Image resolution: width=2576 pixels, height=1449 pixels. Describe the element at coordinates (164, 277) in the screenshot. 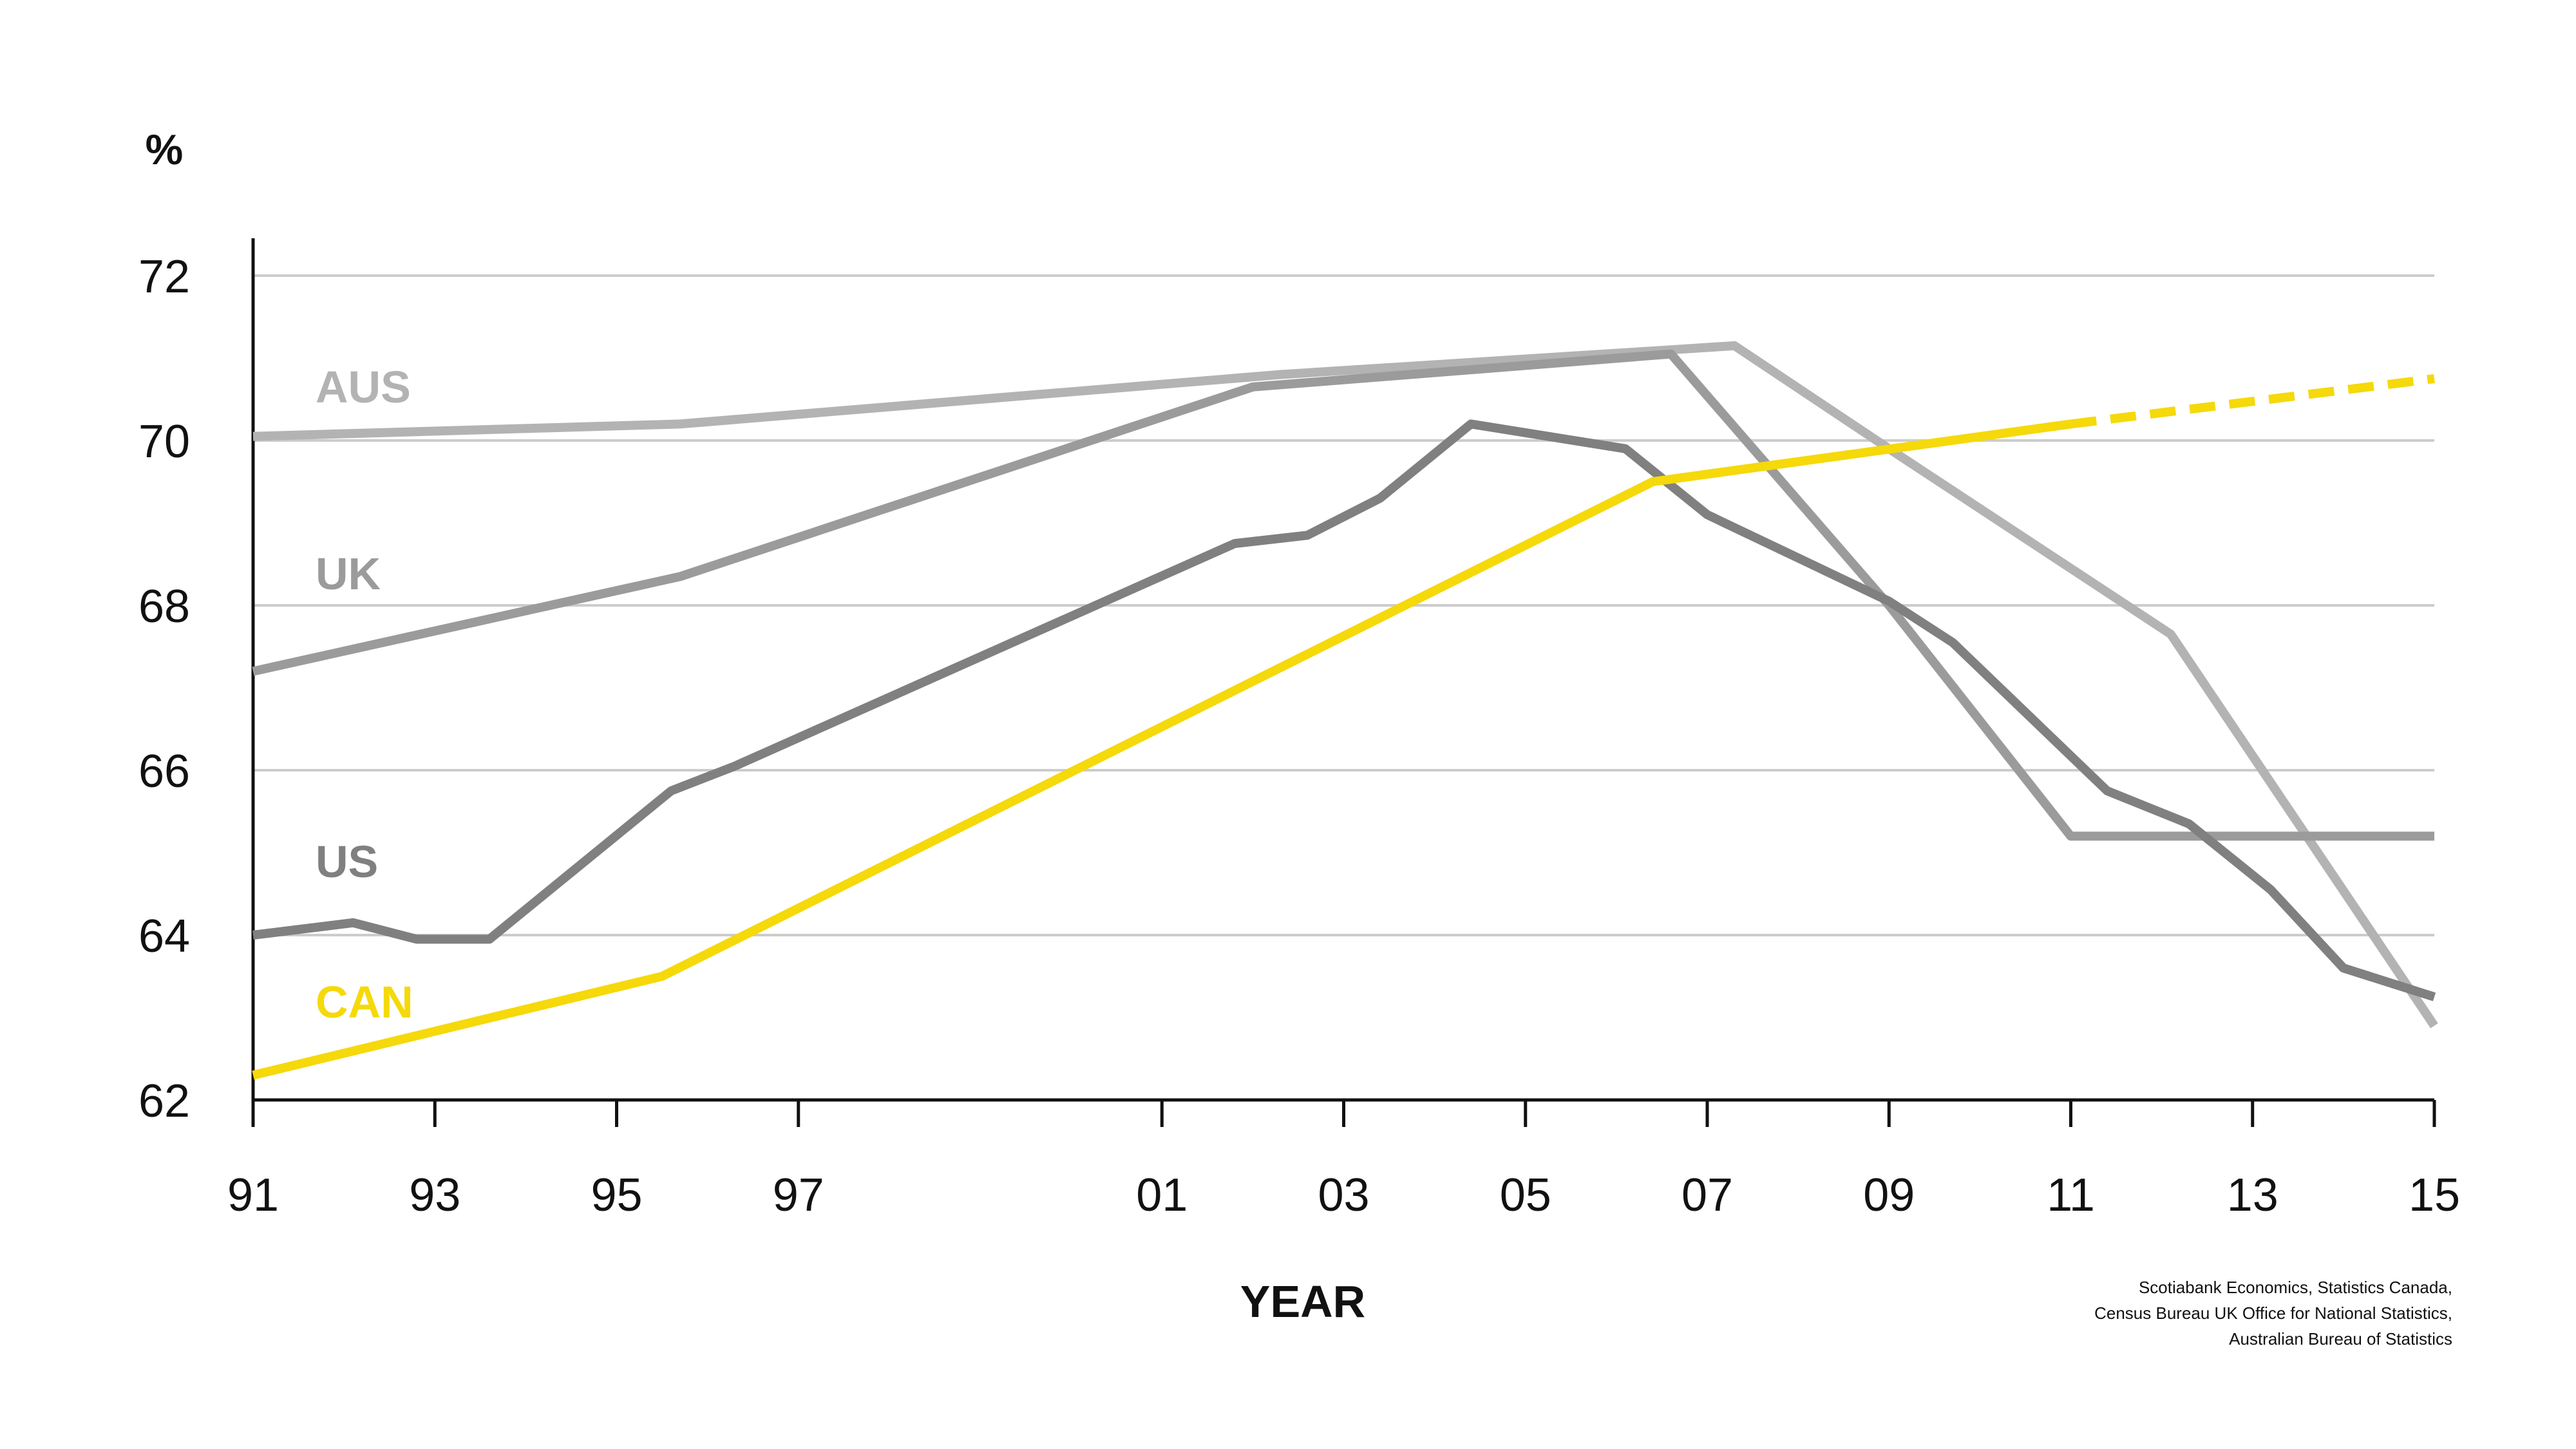

I see `y-tick-label: 72` at that location.